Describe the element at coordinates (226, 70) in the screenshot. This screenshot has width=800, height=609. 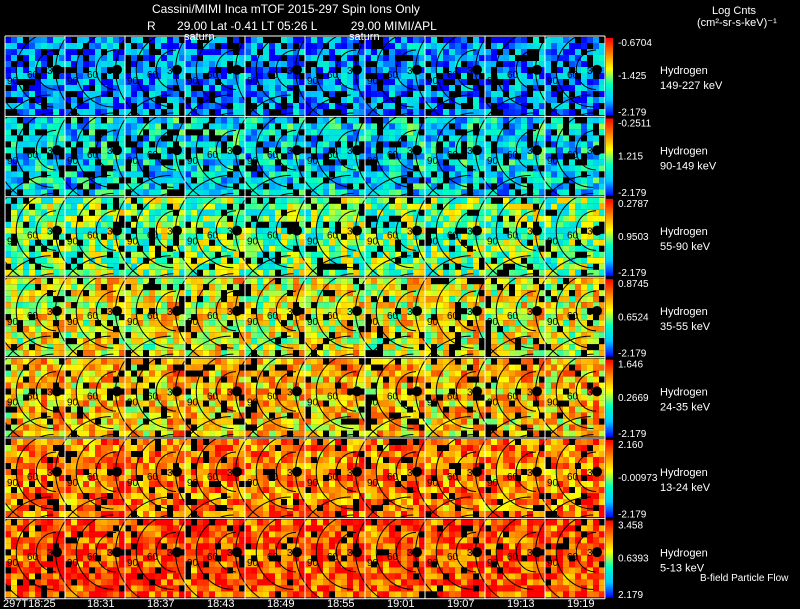
I see `contour-arc` at that location.